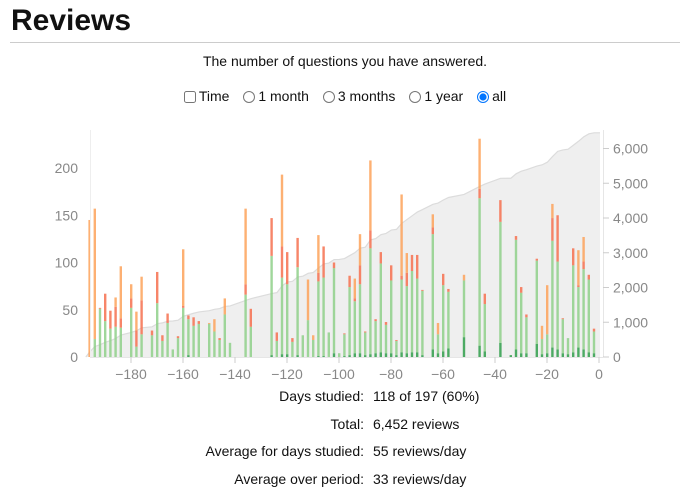 The height and width of the screenshot is (498, 700). I want to click on x-tick-label: −80, so click(391, 374).